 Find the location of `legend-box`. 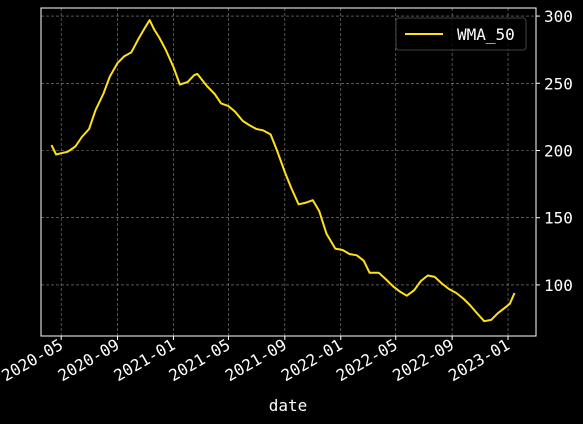

legend-box is located at coordinates (461, 34).